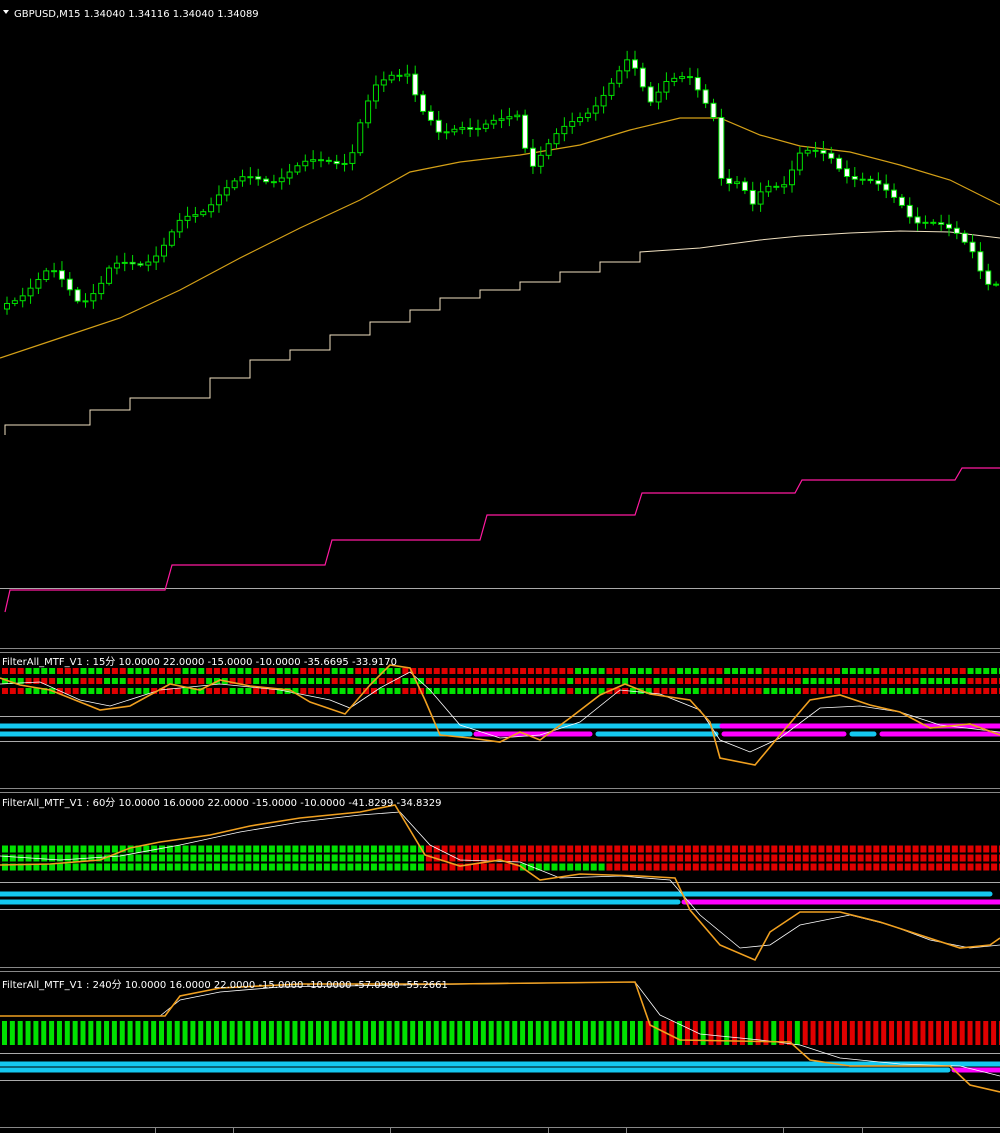  I want to click on collapse-arrow, so click(6, 12).